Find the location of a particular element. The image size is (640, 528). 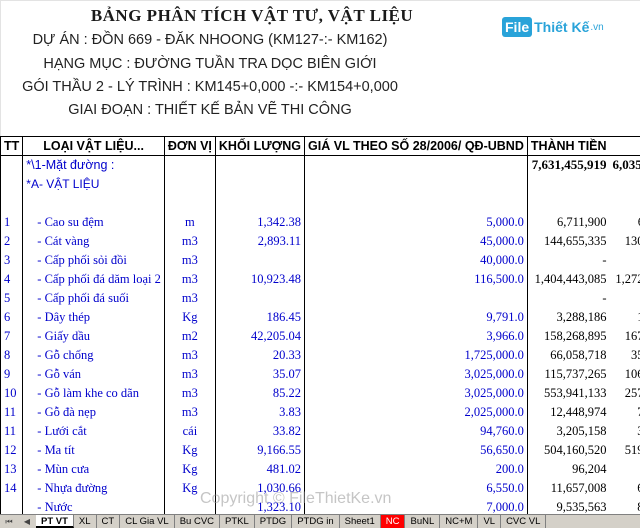

row-tt is located at coordinates (12, 505).